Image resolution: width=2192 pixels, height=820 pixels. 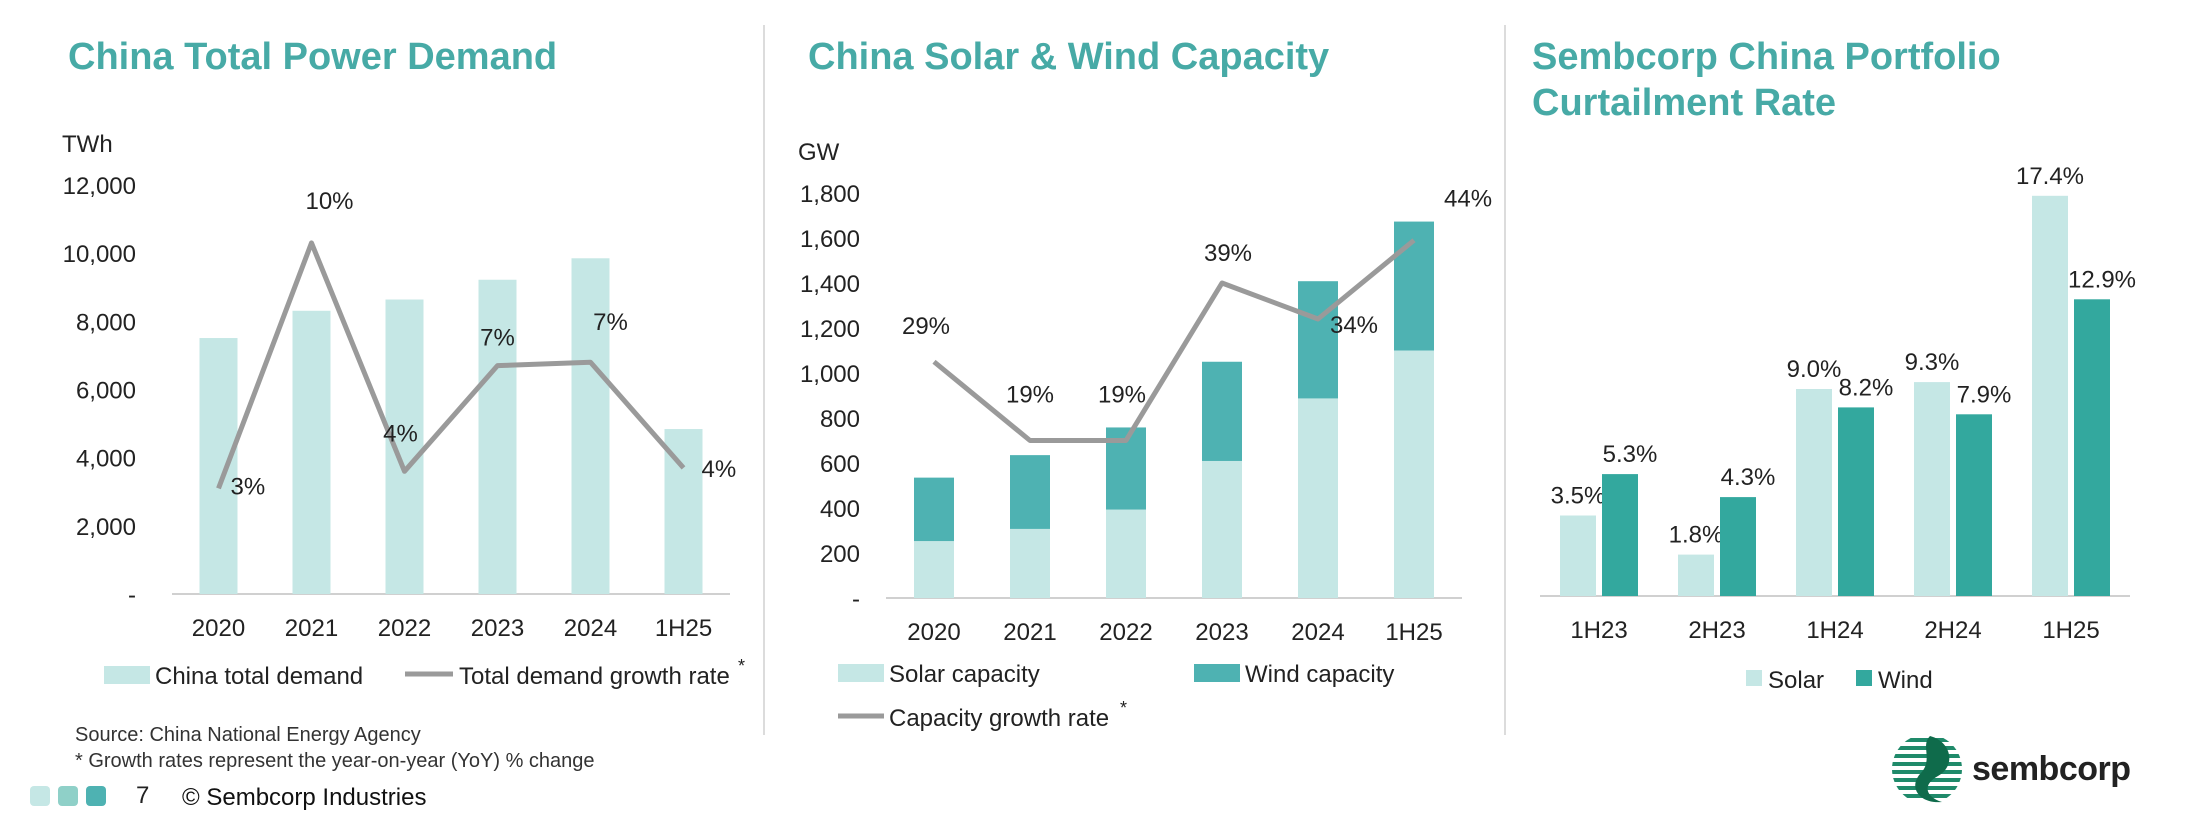 What do you see at coordinates (830, 284) in the screenshot?
I see `capacity-y-tick: 1,400` at bounding box center [830, 284].